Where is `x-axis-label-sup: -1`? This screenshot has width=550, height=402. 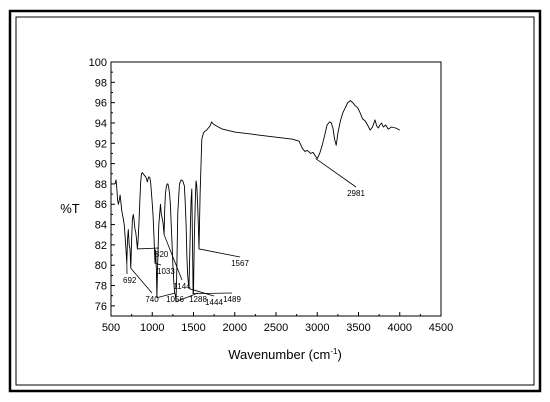 x-axis-label-sup: -1 is located at coordinates (334, 351).